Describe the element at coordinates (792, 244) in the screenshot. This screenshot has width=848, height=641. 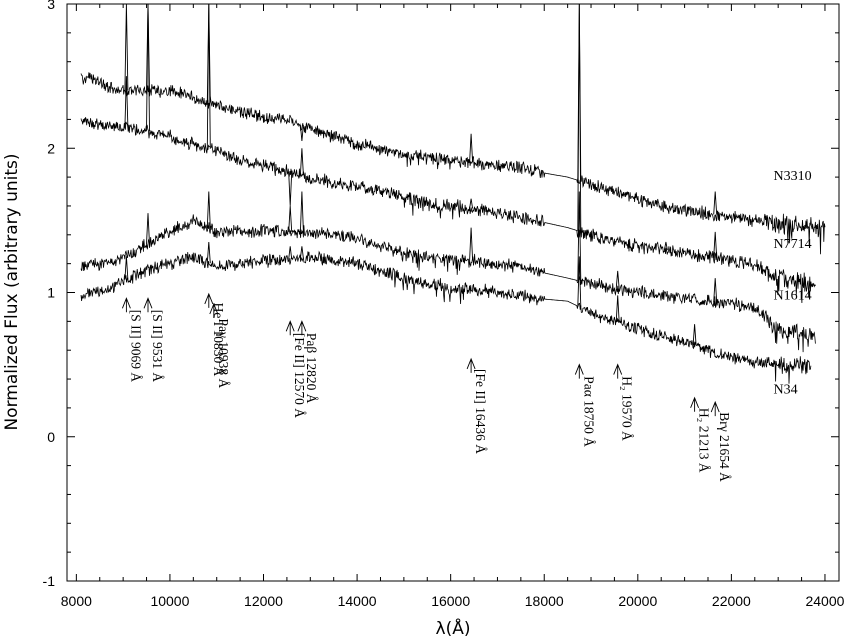
I see `series-label: N7714` at that location.